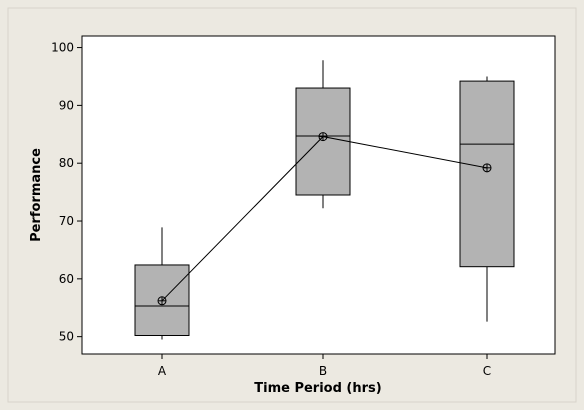 The image size is (584, 410). Describe the element at coordinates (66, 105) in the screenshot. I see `y-tick-label: 90` at that location.